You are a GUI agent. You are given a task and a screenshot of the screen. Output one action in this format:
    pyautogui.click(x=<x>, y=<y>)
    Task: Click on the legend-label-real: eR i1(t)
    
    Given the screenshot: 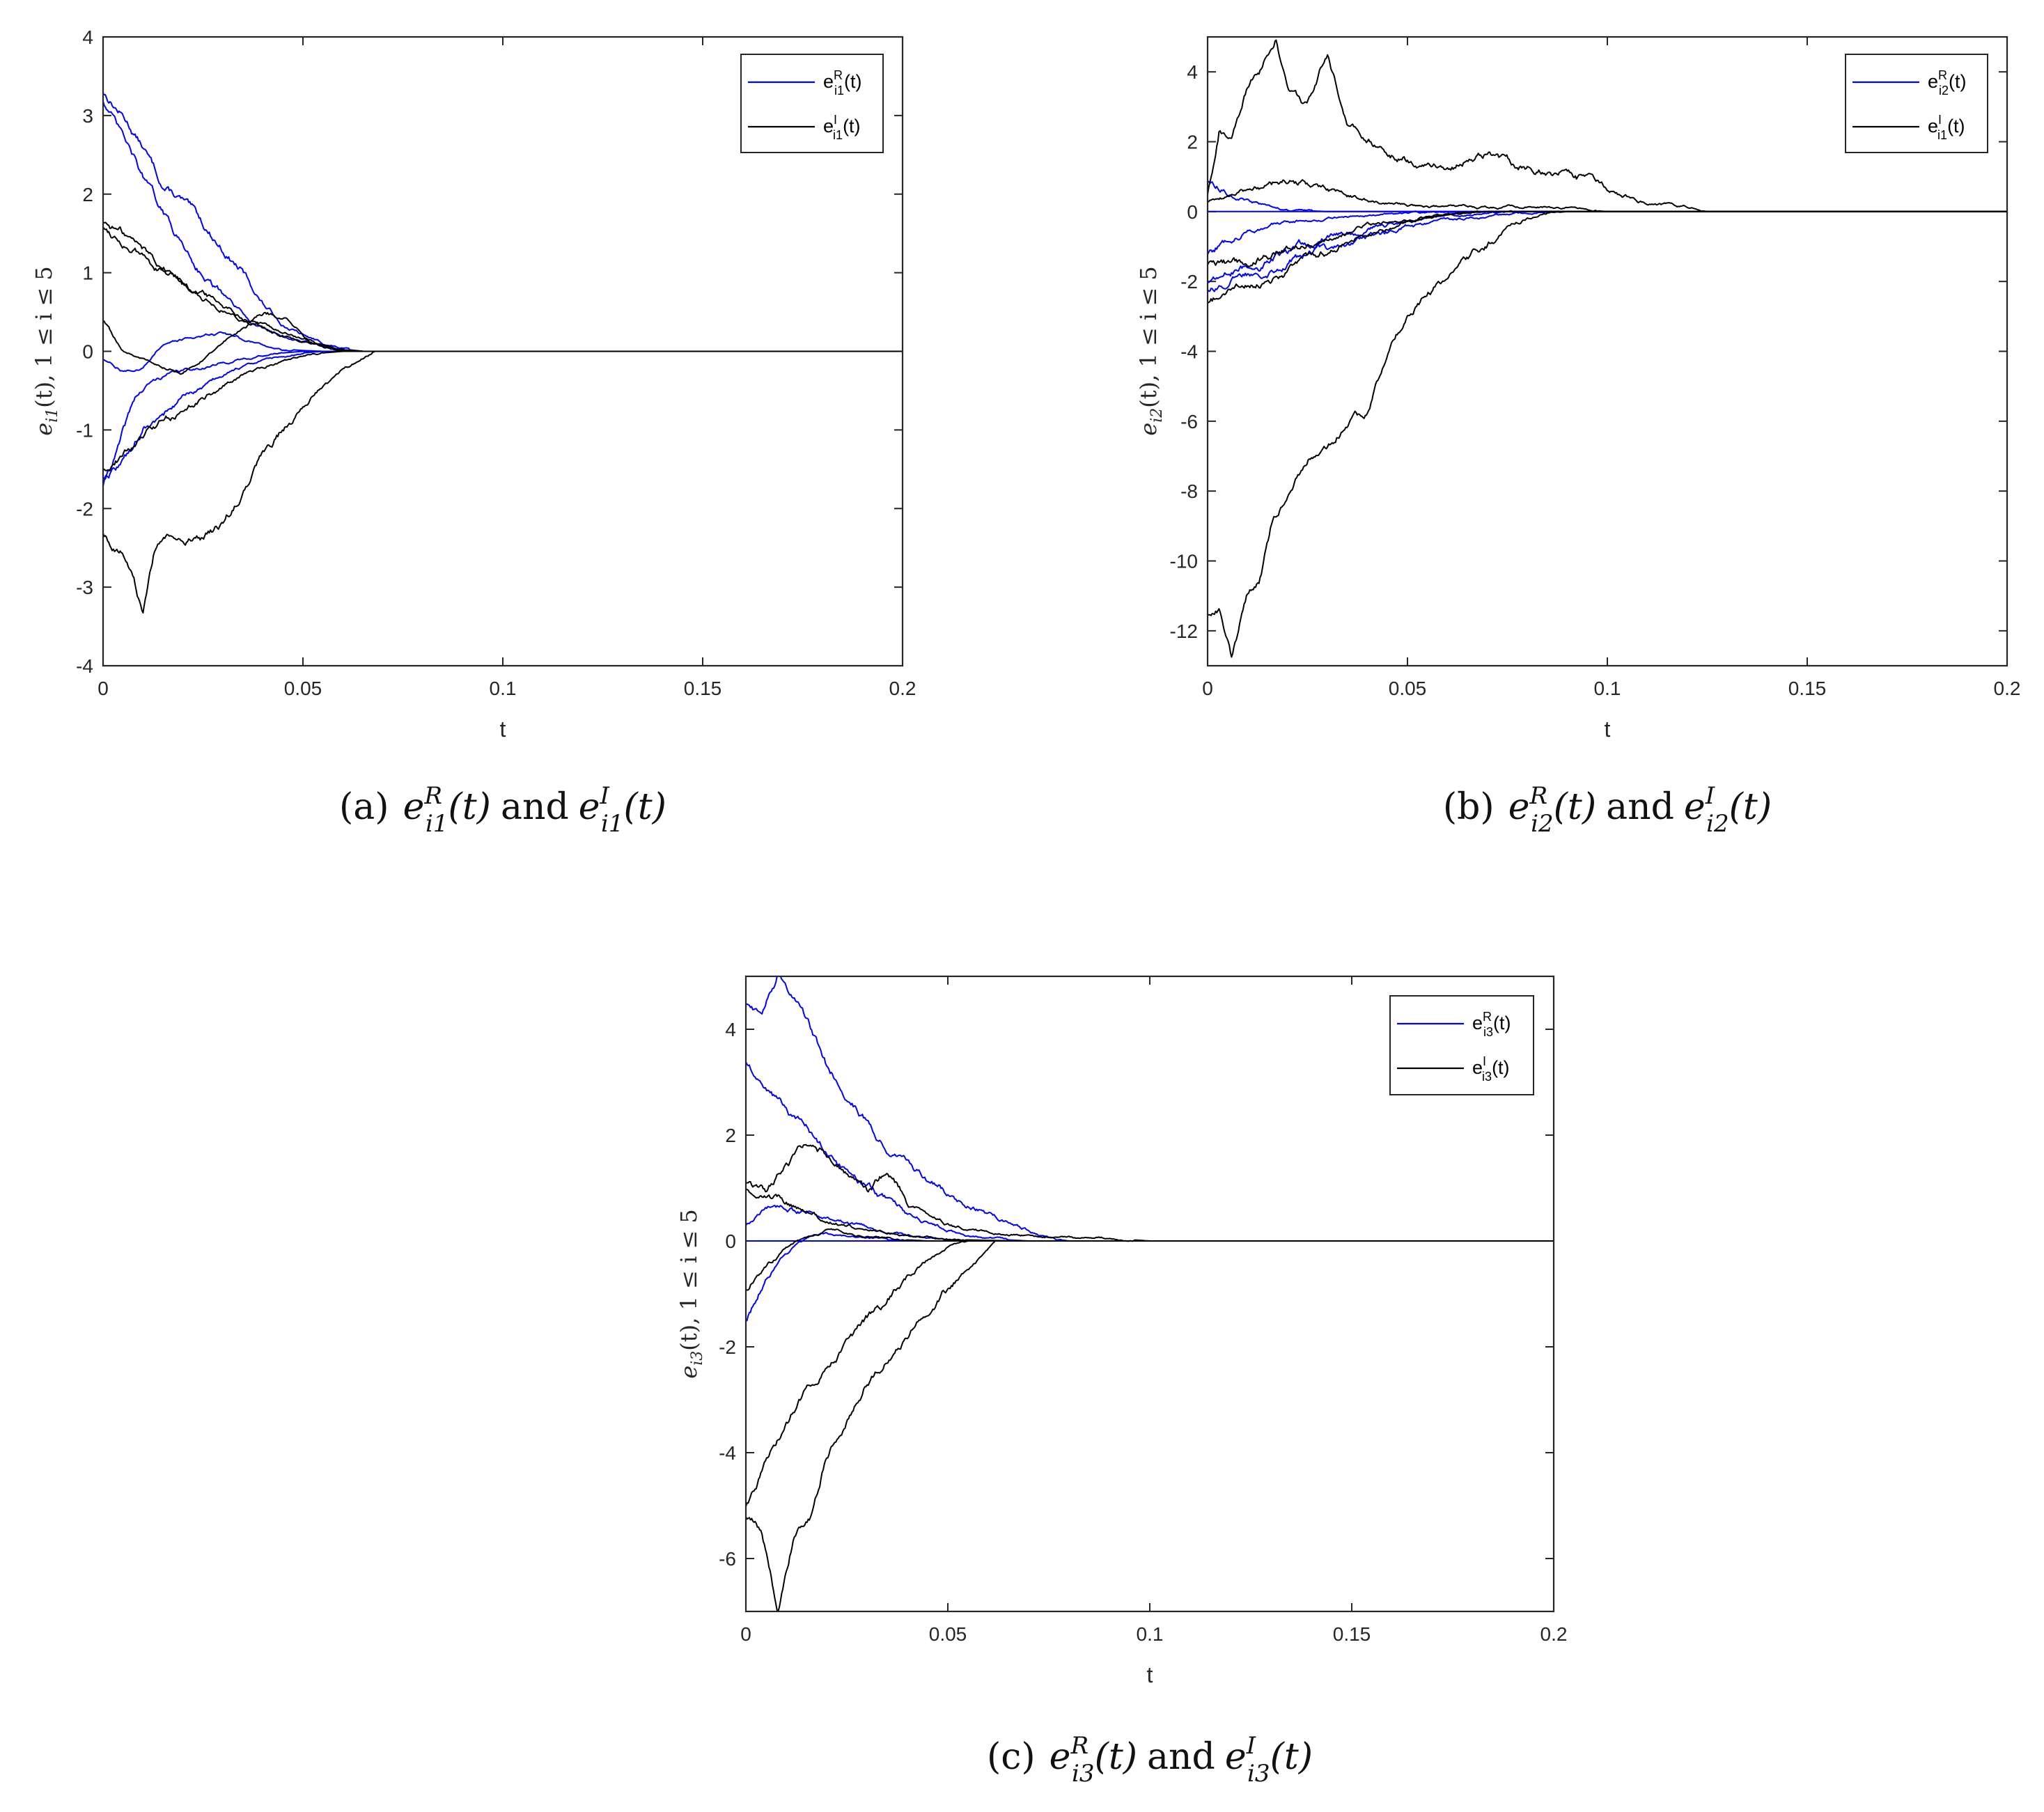 What is the action you would take?
    pyautogui.click(x=842, y=82)
    